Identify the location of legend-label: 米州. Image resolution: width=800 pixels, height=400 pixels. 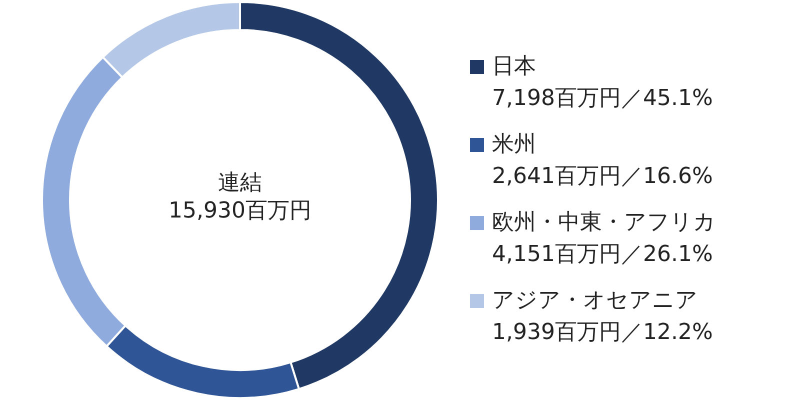
(514, 145).